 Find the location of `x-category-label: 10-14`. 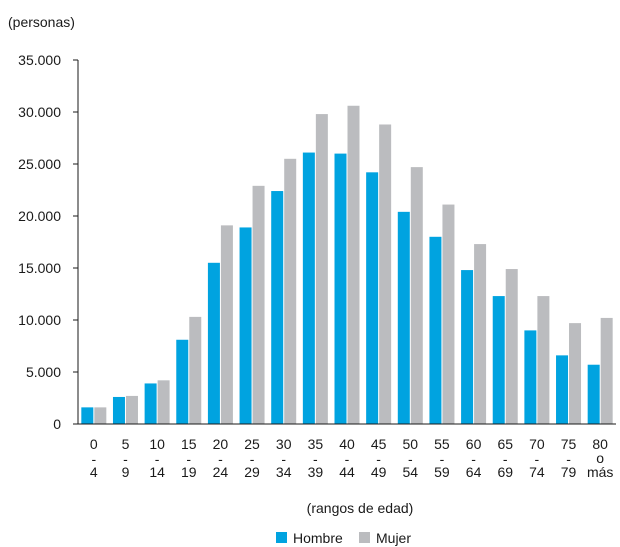

x-category-label: 10-14 is located at coordinates (157, 458).